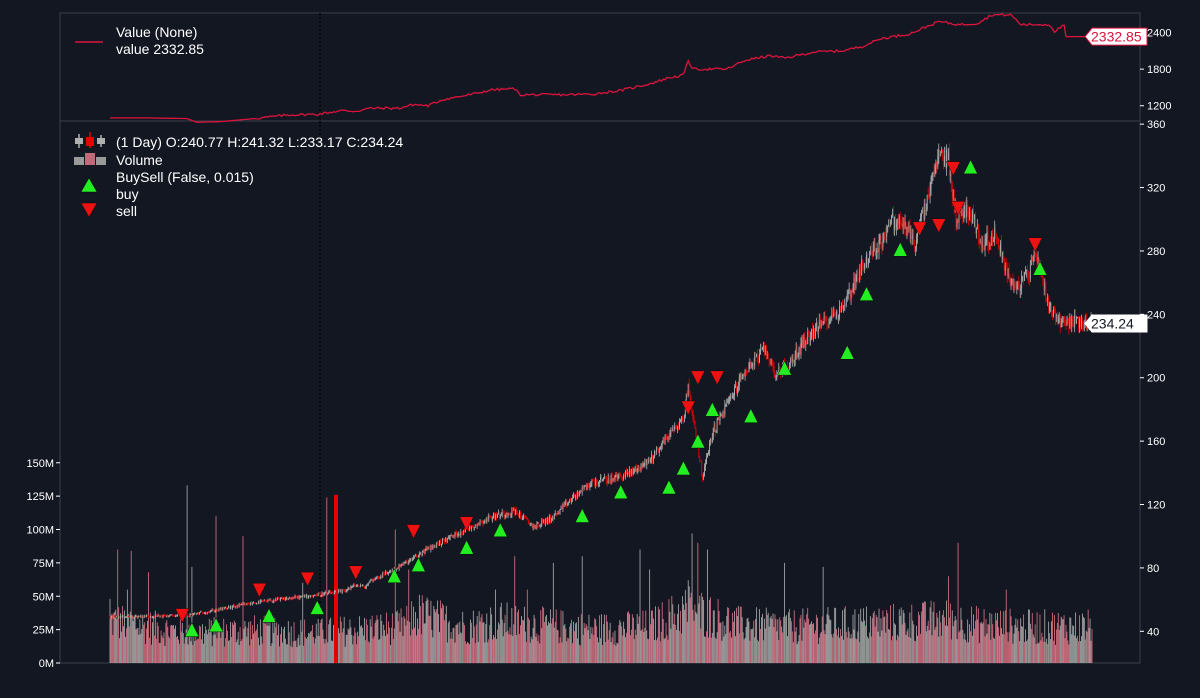 This screenshot has height=698, width=1200. Describe the element at coordinates (1159, 107) in the screenshot. I see `value-axis-tick-label: 1200` at that location.